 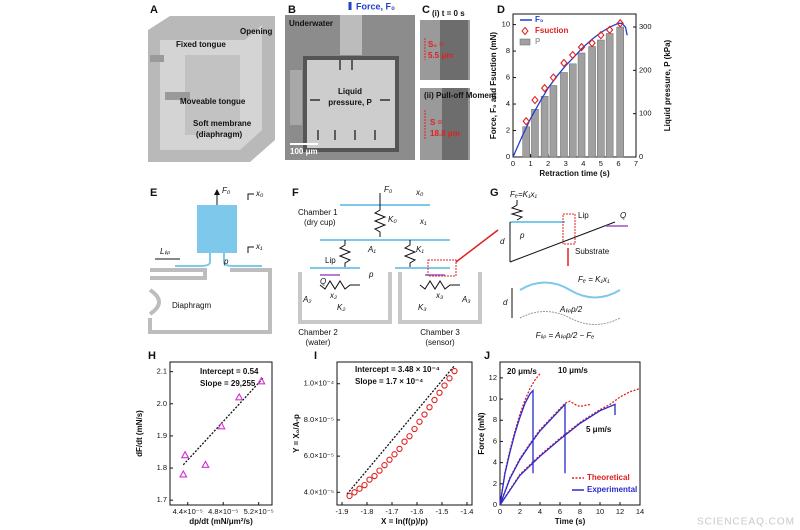 What do you see at coordinates (350, 102) in the screenshot?
I see `annotation: pressure, P` at bounding box center [350, 102].